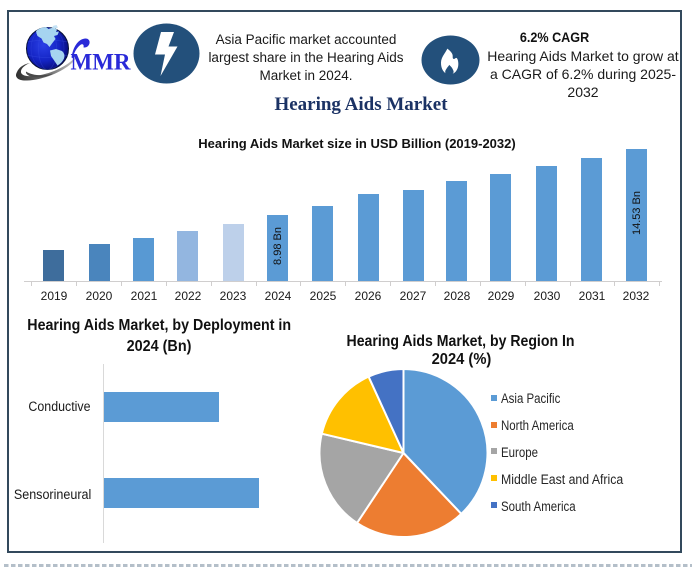  What do you see at coordinates (101, 62) in the screenshot?
I see `svg-text: MMR` at bounding box center [101, 62].